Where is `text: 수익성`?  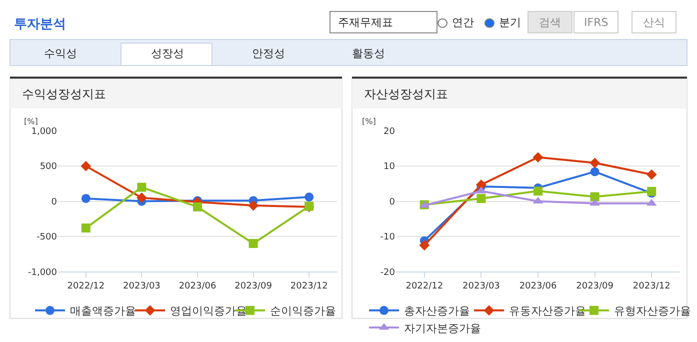
text: 수익성 is located at coordinates (60, 53).